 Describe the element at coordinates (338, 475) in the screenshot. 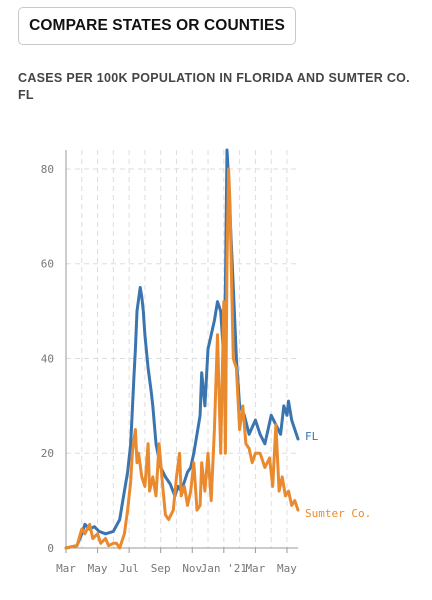

I see `chart-labels: FL Sumter Co.` at that location.